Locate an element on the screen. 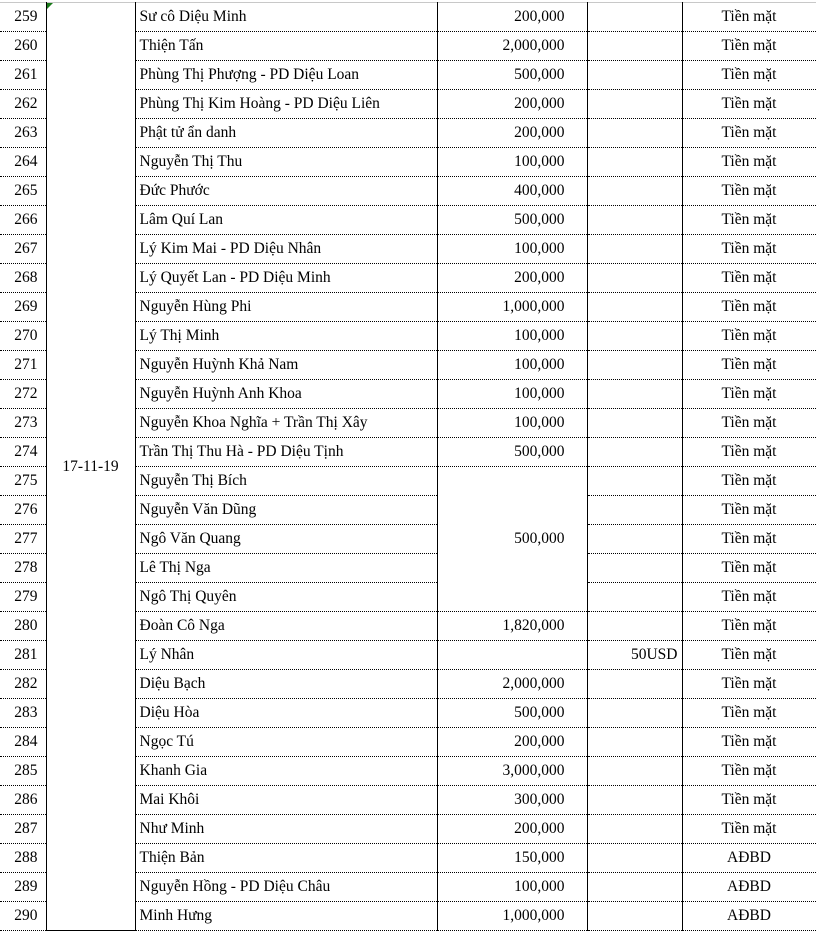 Image resolution: width=816 pixels, height=931 pixels. donor-name: Diệu Bạch is located at coordinates (286, 684).